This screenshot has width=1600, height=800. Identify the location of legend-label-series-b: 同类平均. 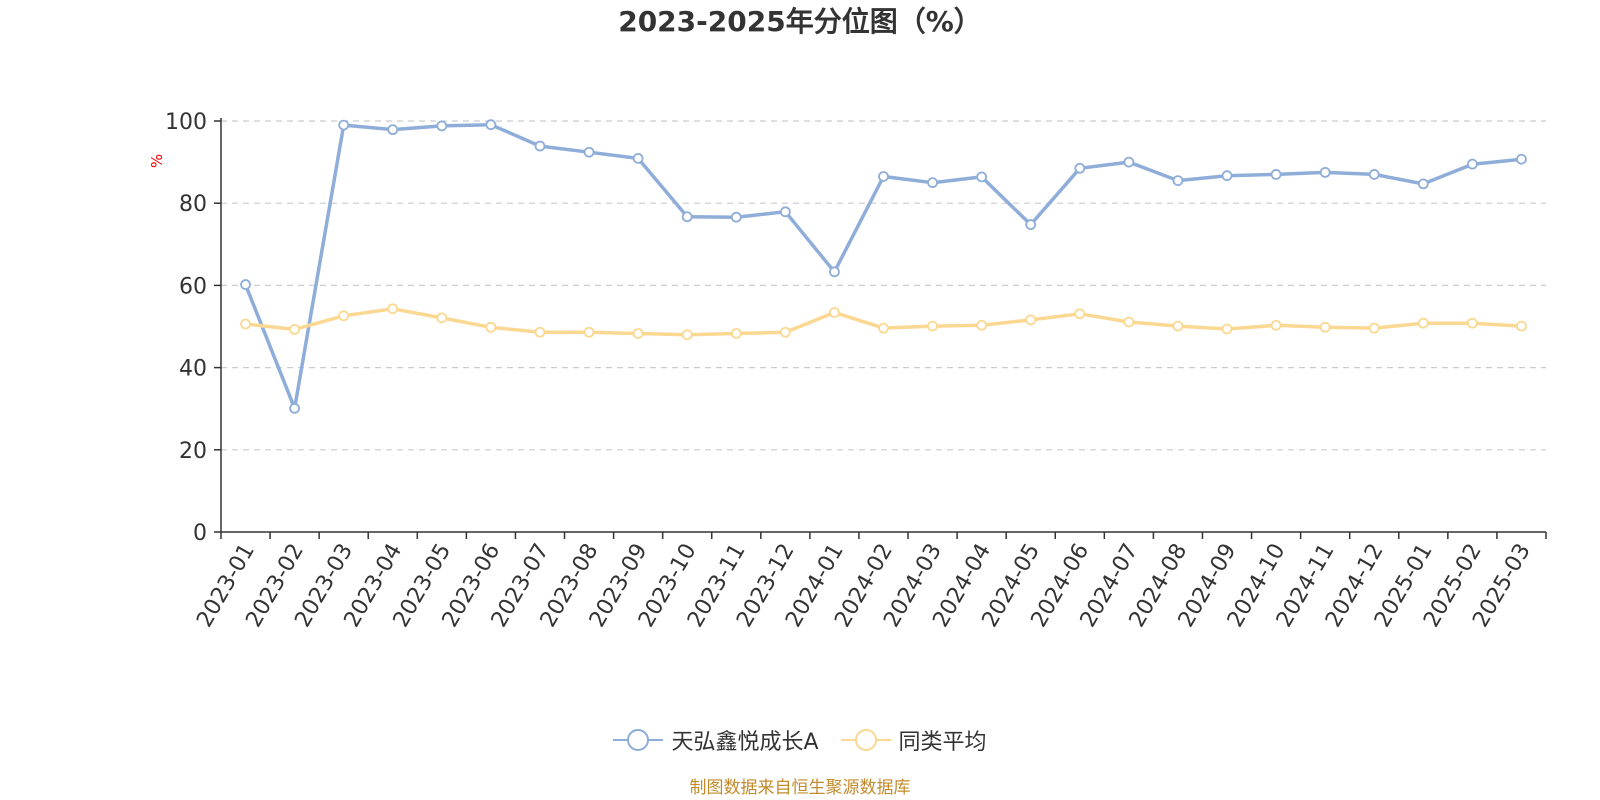
(942, 742).